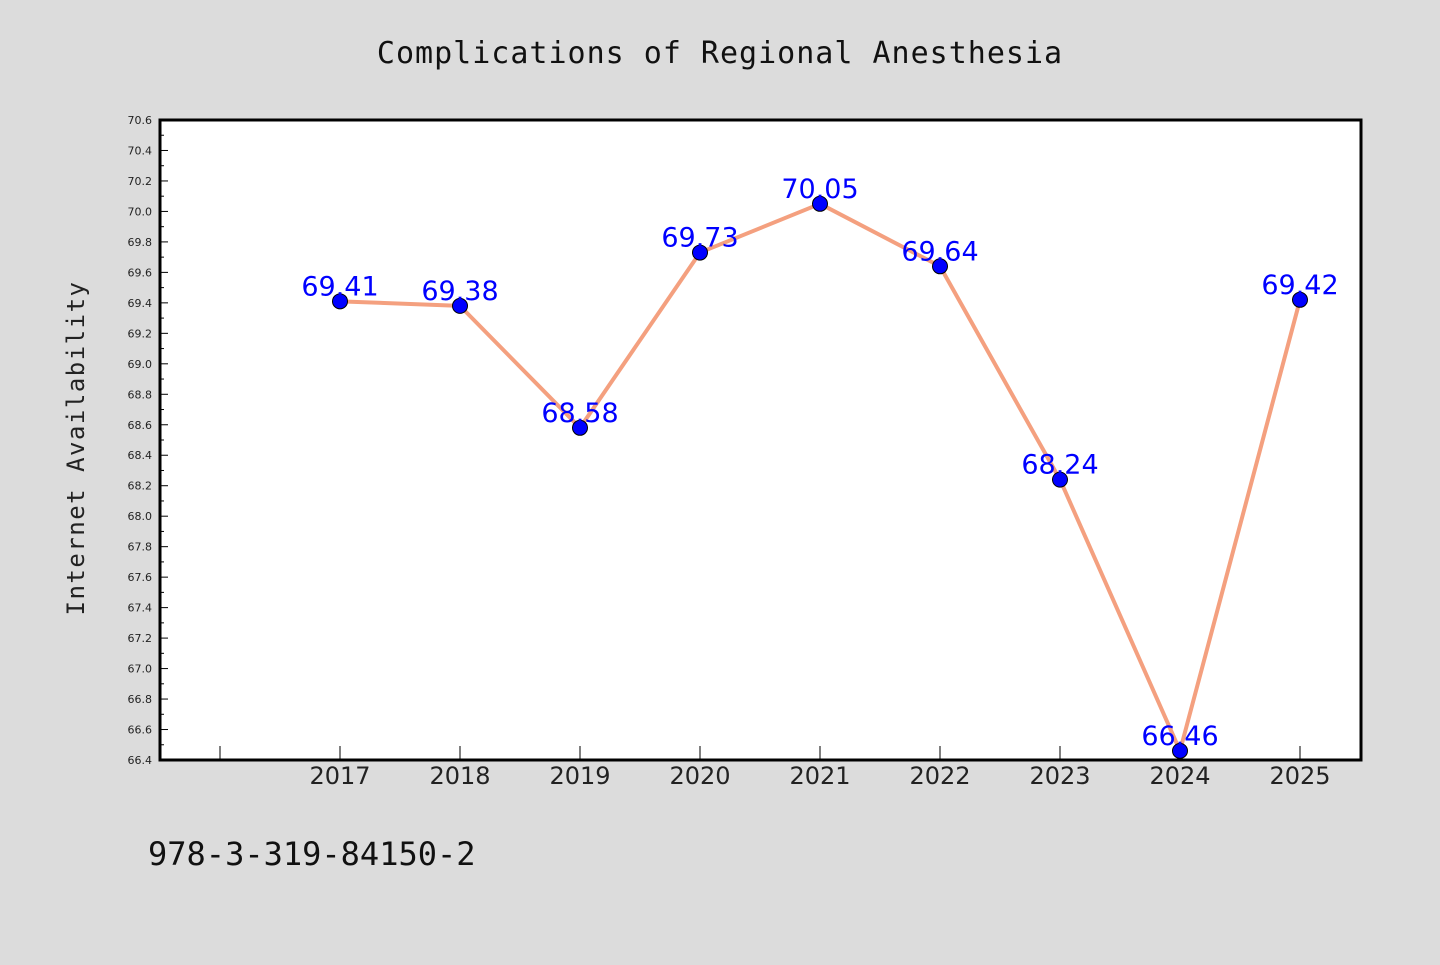 This screenshot has width=1440, height=965. What do you see at coordinates (819, 189) in the screenshot?
I see `data-label: 70.05` at bounding box center [819, 189].